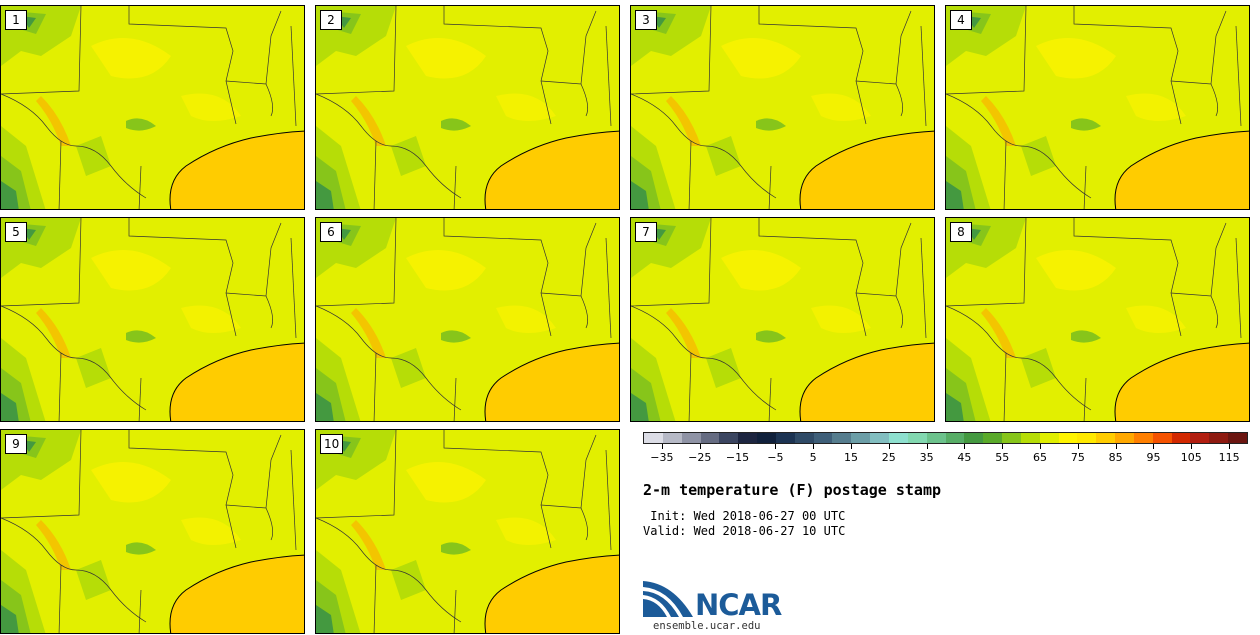  Describe the element at coordinates (668, 599) in the screenshot. I see `ncar-logo-icon` at that location.